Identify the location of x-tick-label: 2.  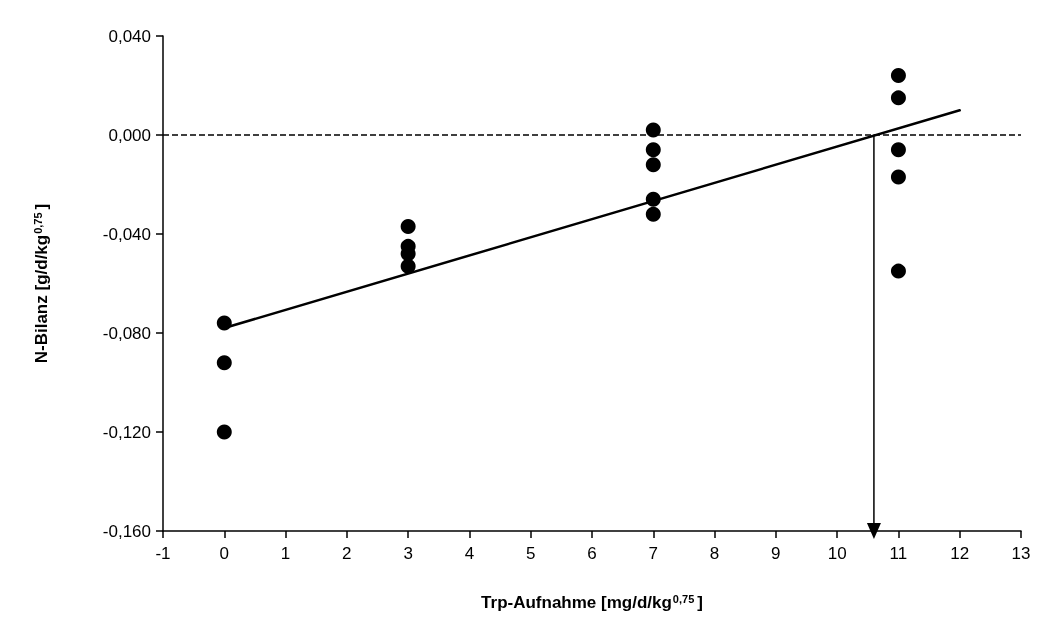
(347, 553).